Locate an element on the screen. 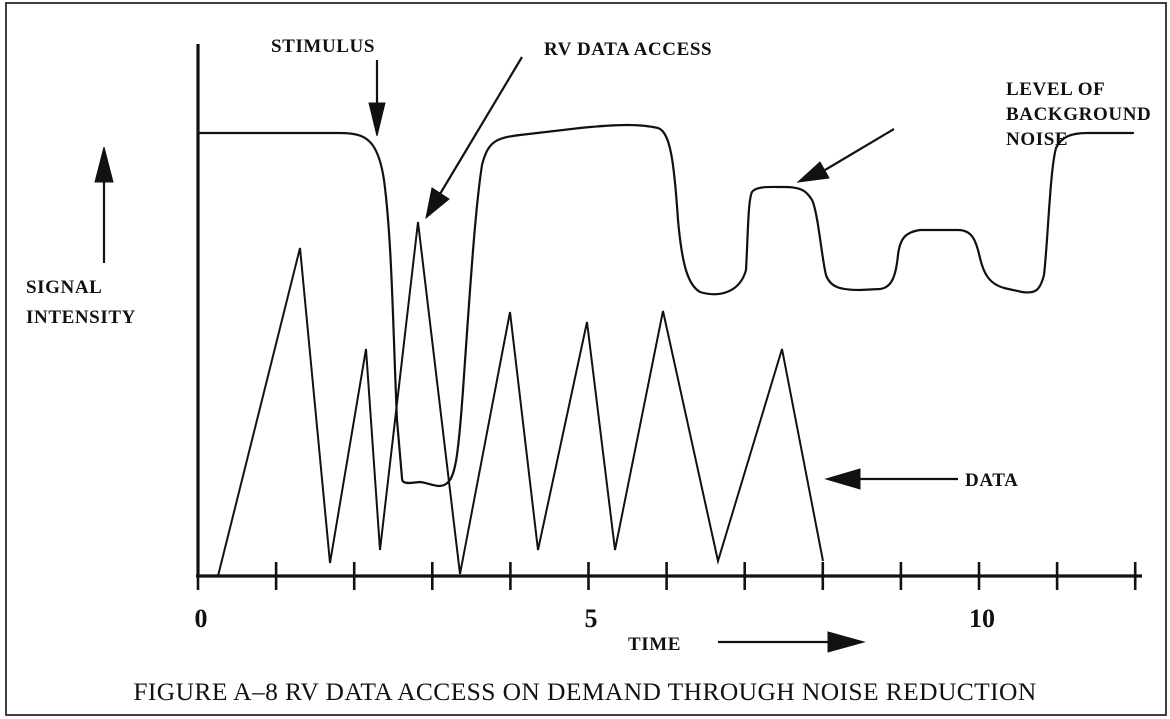 This screenshot has width=1170, height=719. x-tick-label-0: 0 is located at coordinates (201, 618).